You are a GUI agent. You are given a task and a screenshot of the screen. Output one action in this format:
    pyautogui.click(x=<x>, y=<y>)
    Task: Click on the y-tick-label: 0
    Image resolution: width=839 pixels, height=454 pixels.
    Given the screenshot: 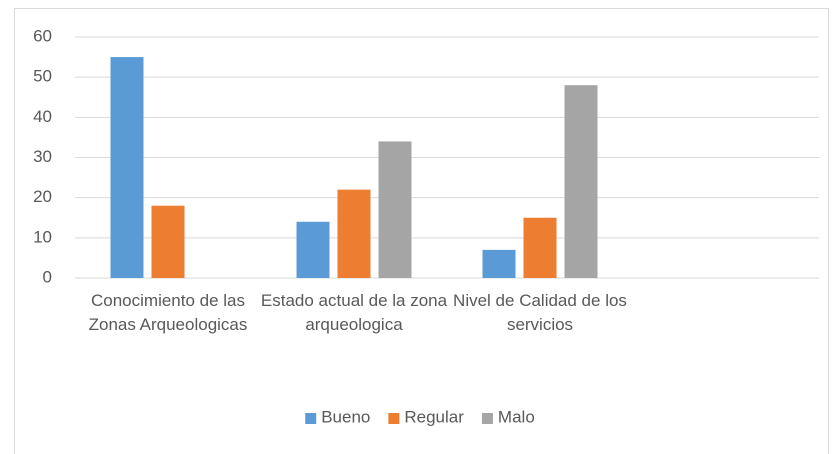 What is the action you would take?
    pyautogui.click(x=47, y=276)
    